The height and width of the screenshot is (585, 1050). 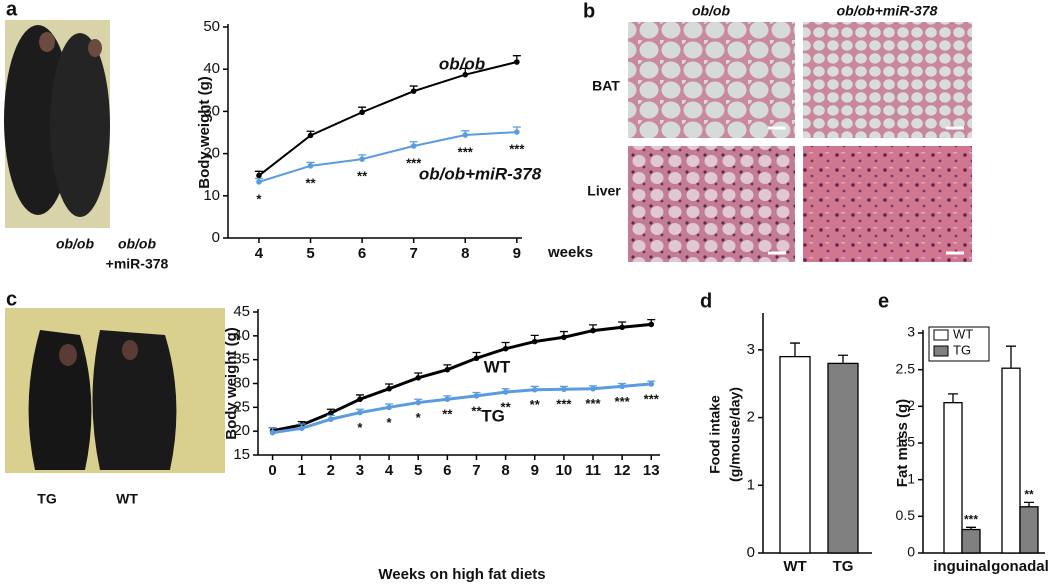 What do you see at coordinates (911, 552) in the screenshot?
I see `y-tick-label: 0` at bounding box center [911, 552].